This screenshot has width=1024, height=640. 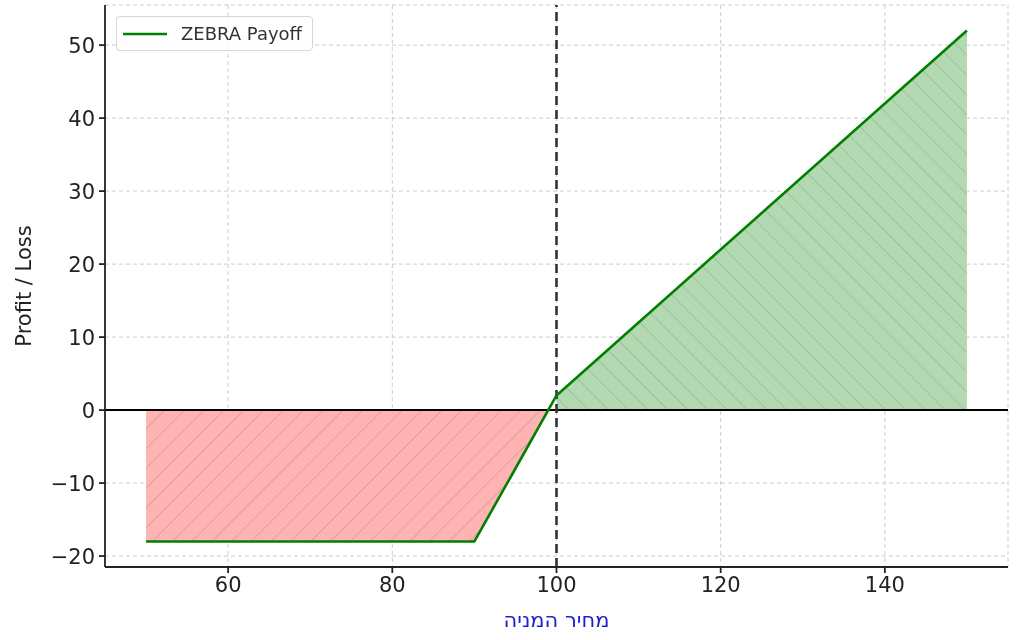 What do you see at coordinates (24, 286) in the screenshot?
I see `y-axis-title: Profit / Loss` at bounding box center [24, 286].